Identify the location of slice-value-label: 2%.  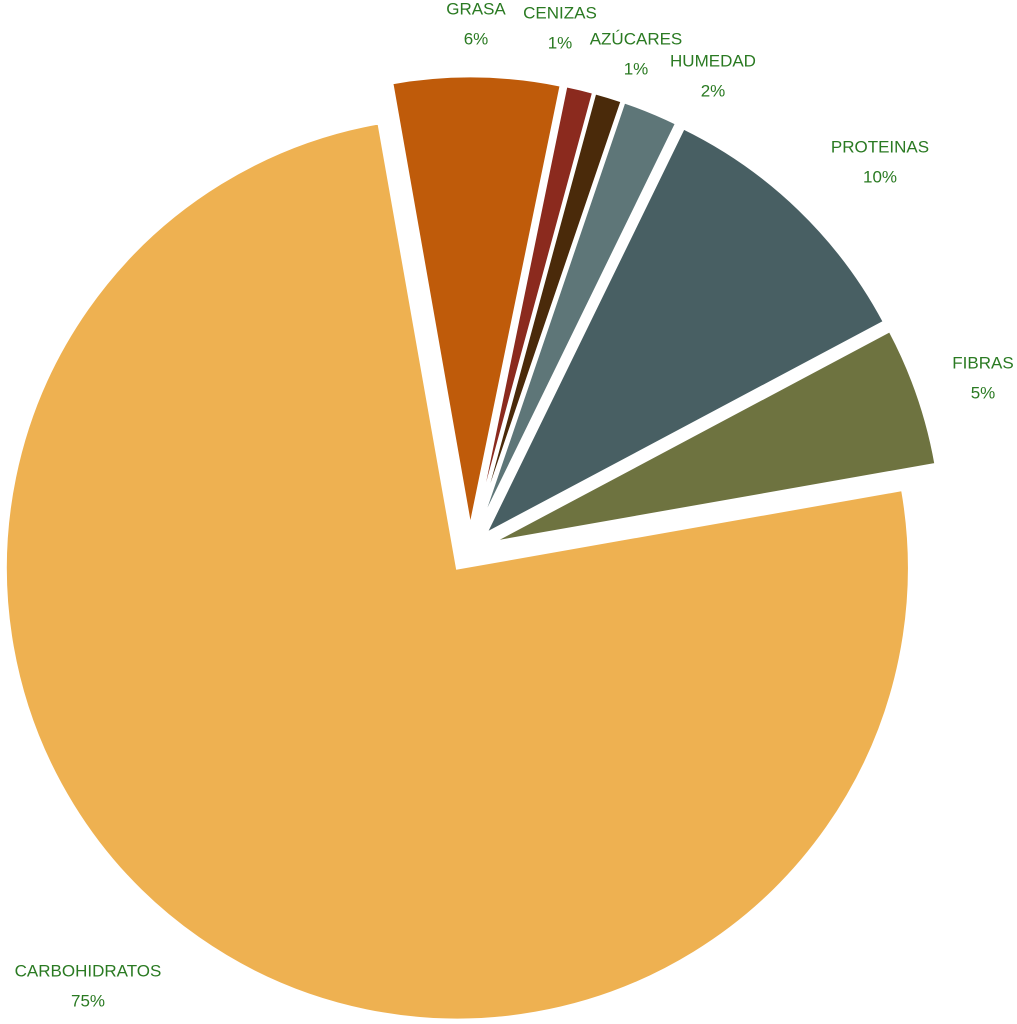
(713, 90).